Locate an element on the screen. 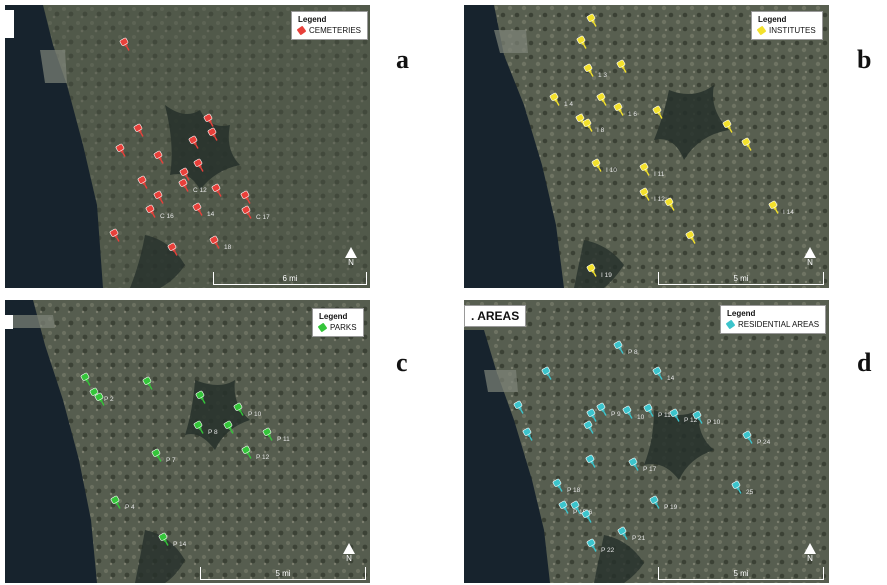 This screenshot has height=585, width=887. marker-label: I 10 is located at coordinates (611, 170).